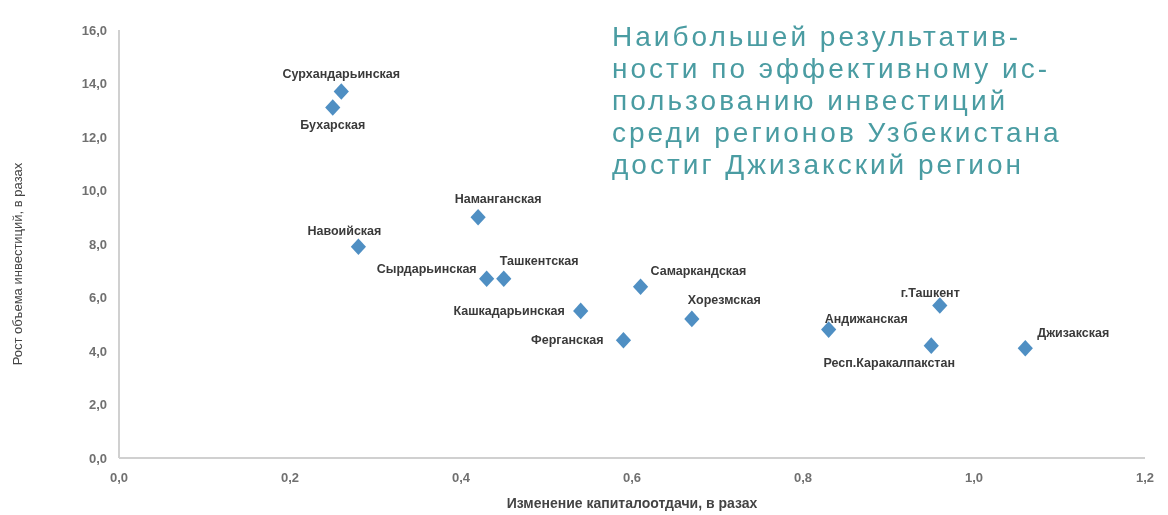 Image resolution: width=1168 pixels, height=515 pixels. Describe the element at coordinates (97, 351) in the screenshot. I see `y-tick-label: 4,0` at that location.